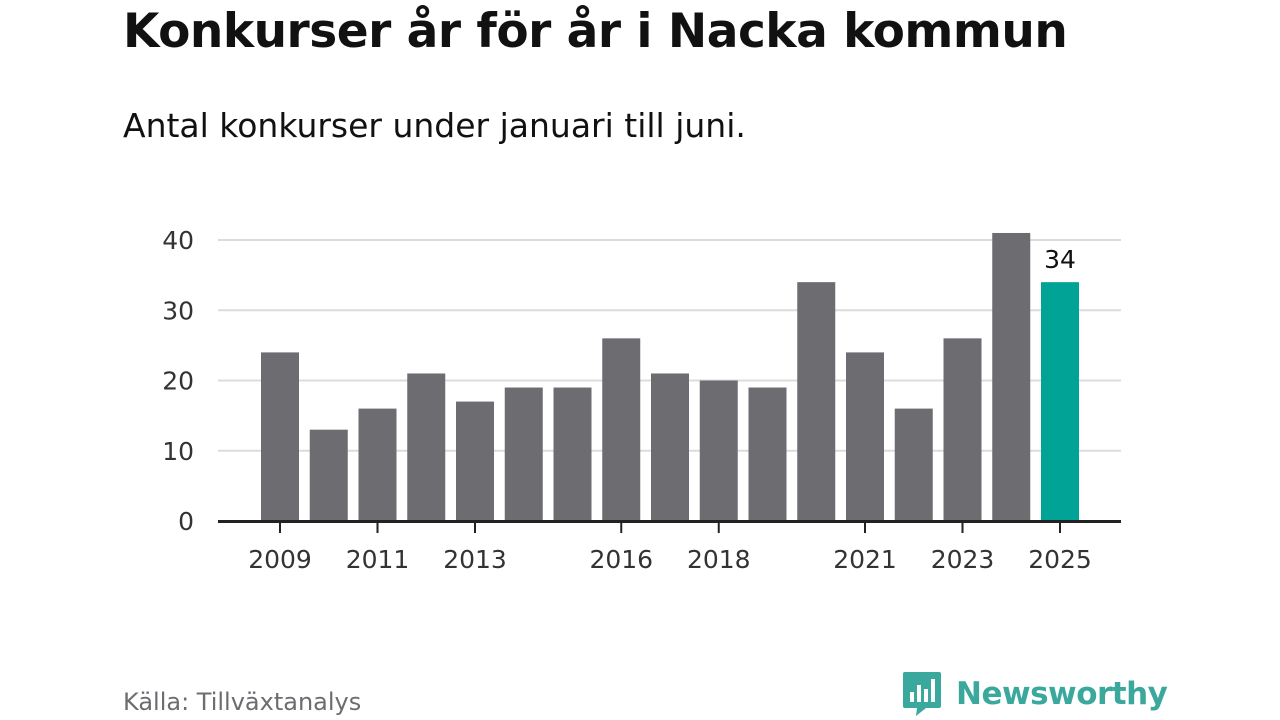 The height and width of the screenshot is (720, 1280). I want to click on bar-2022, so click(913, 464).